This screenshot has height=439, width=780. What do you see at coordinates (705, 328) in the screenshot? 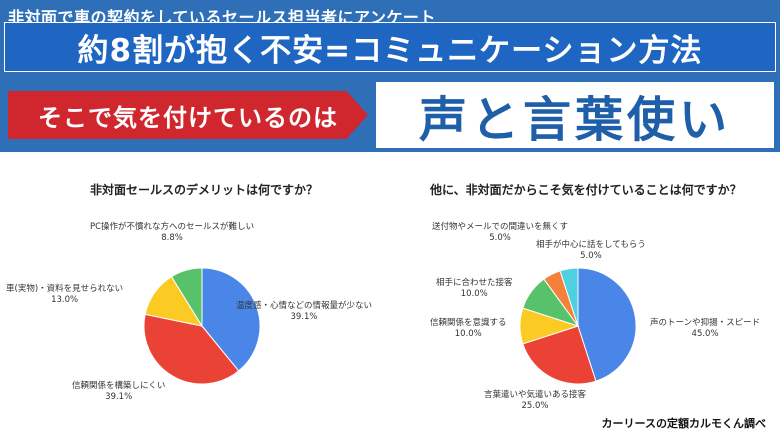
I see `slice-label: 声のトーンや抑揚・スピード 45.0%` at bounding box center [705, 328].